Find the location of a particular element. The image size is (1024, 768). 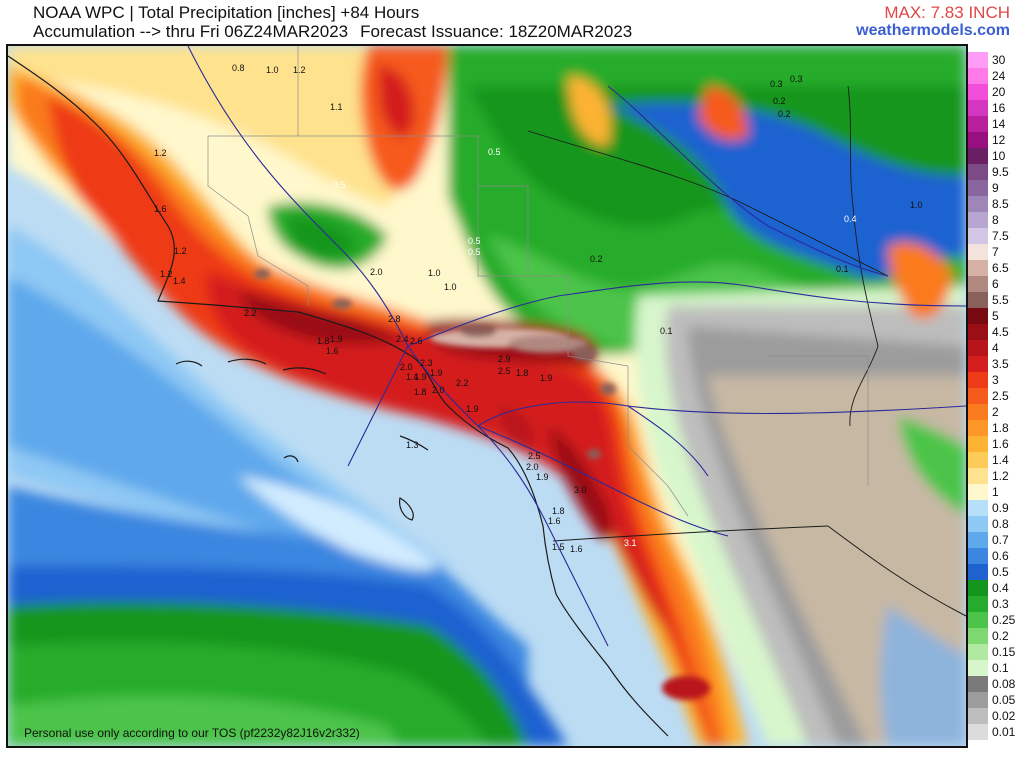

legend-item: 1.4 is located at coordinates (996, 460).